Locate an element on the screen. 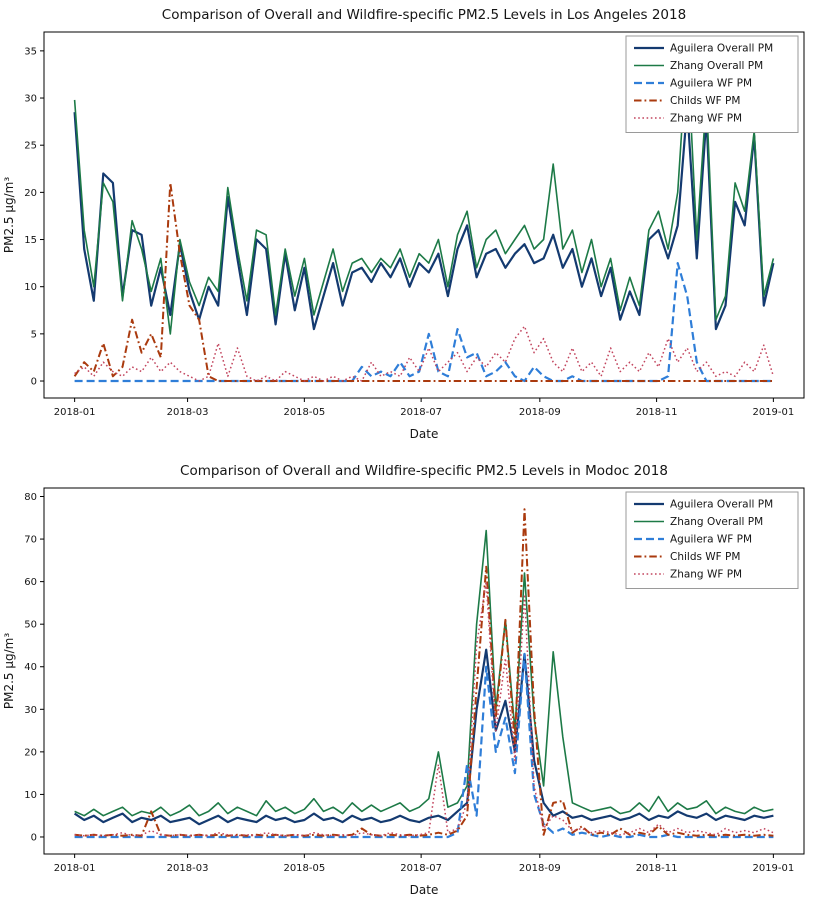 This screenshot has width=814, height=912. y-tick-label: 60 is located at coordinates (30, 582).